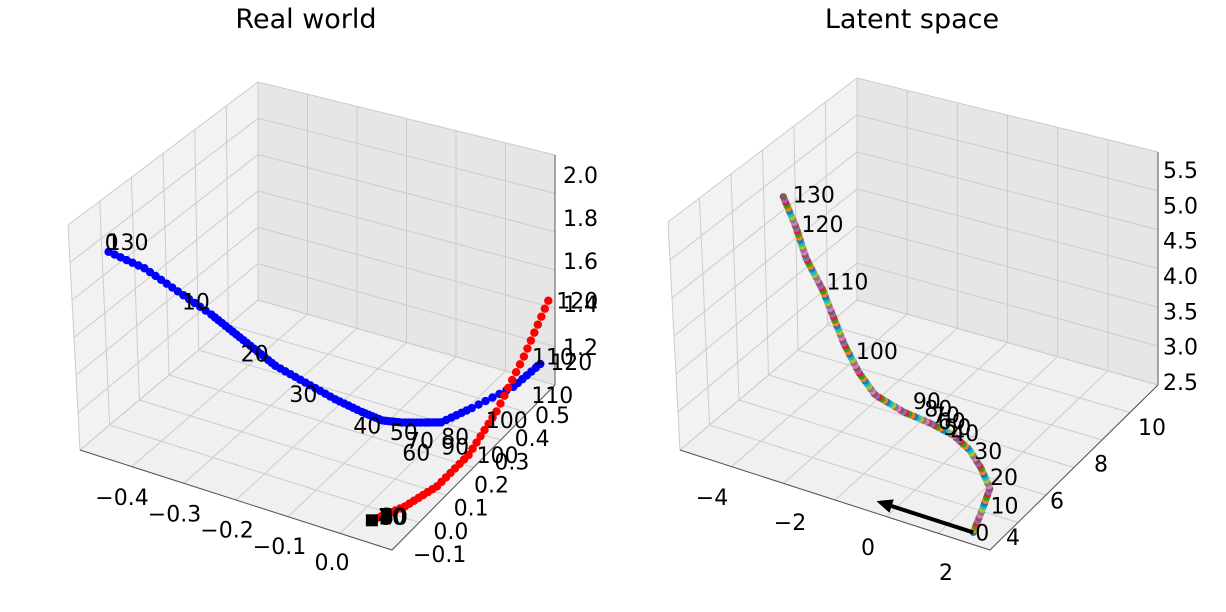 This screenshot has height=612, width=1226. Describe the element at coordinates (1180, 171) in the screenshot. I see `z-tick-label: 5.5` at that location.